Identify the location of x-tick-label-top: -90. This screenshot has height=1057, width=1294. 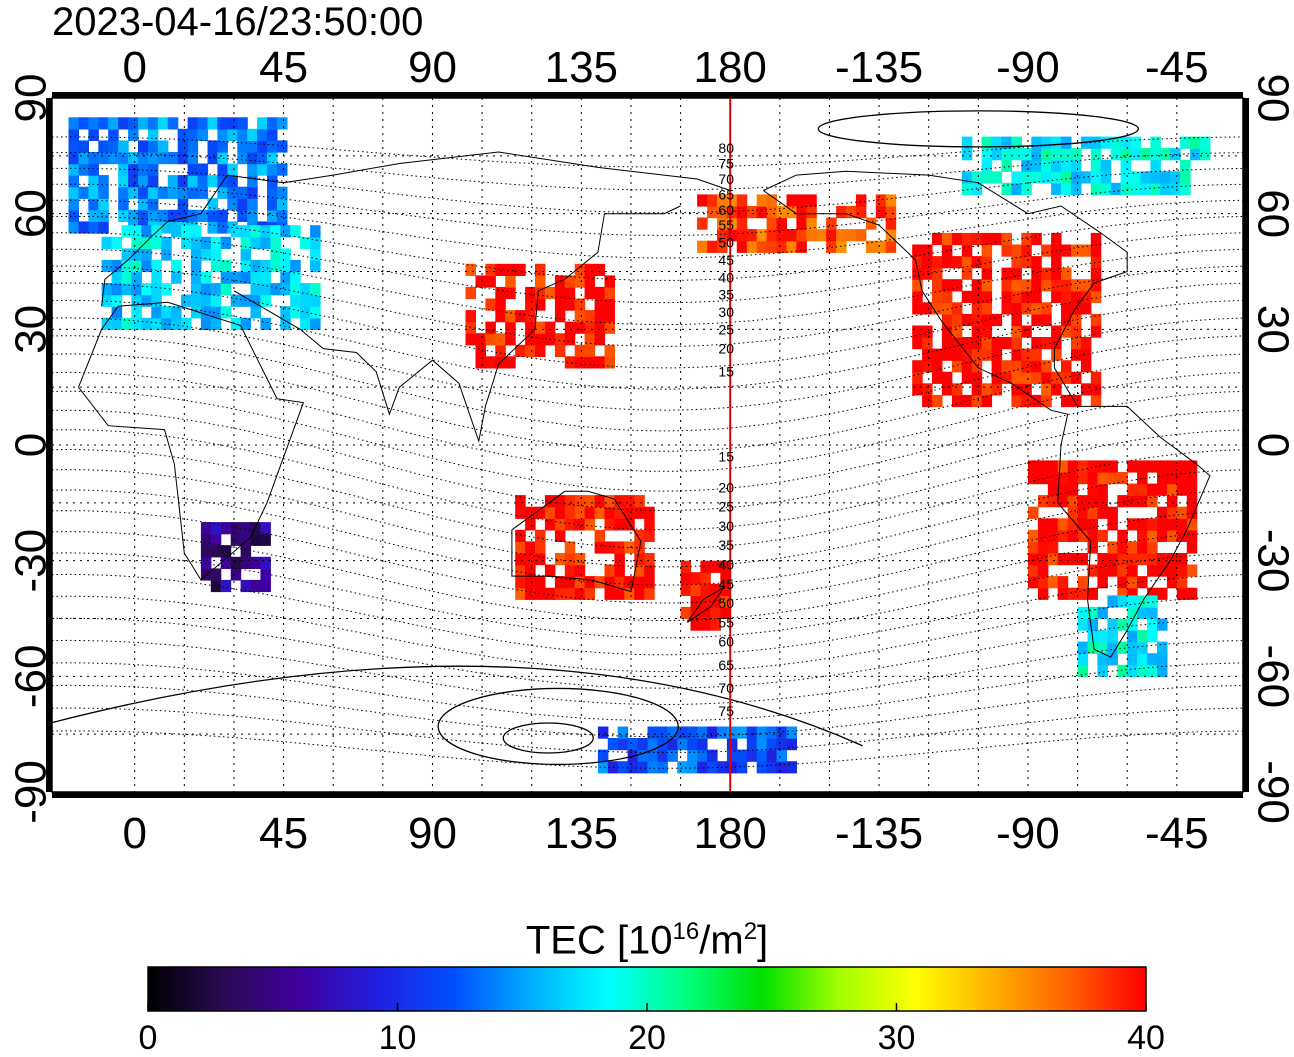
(1028, 67).